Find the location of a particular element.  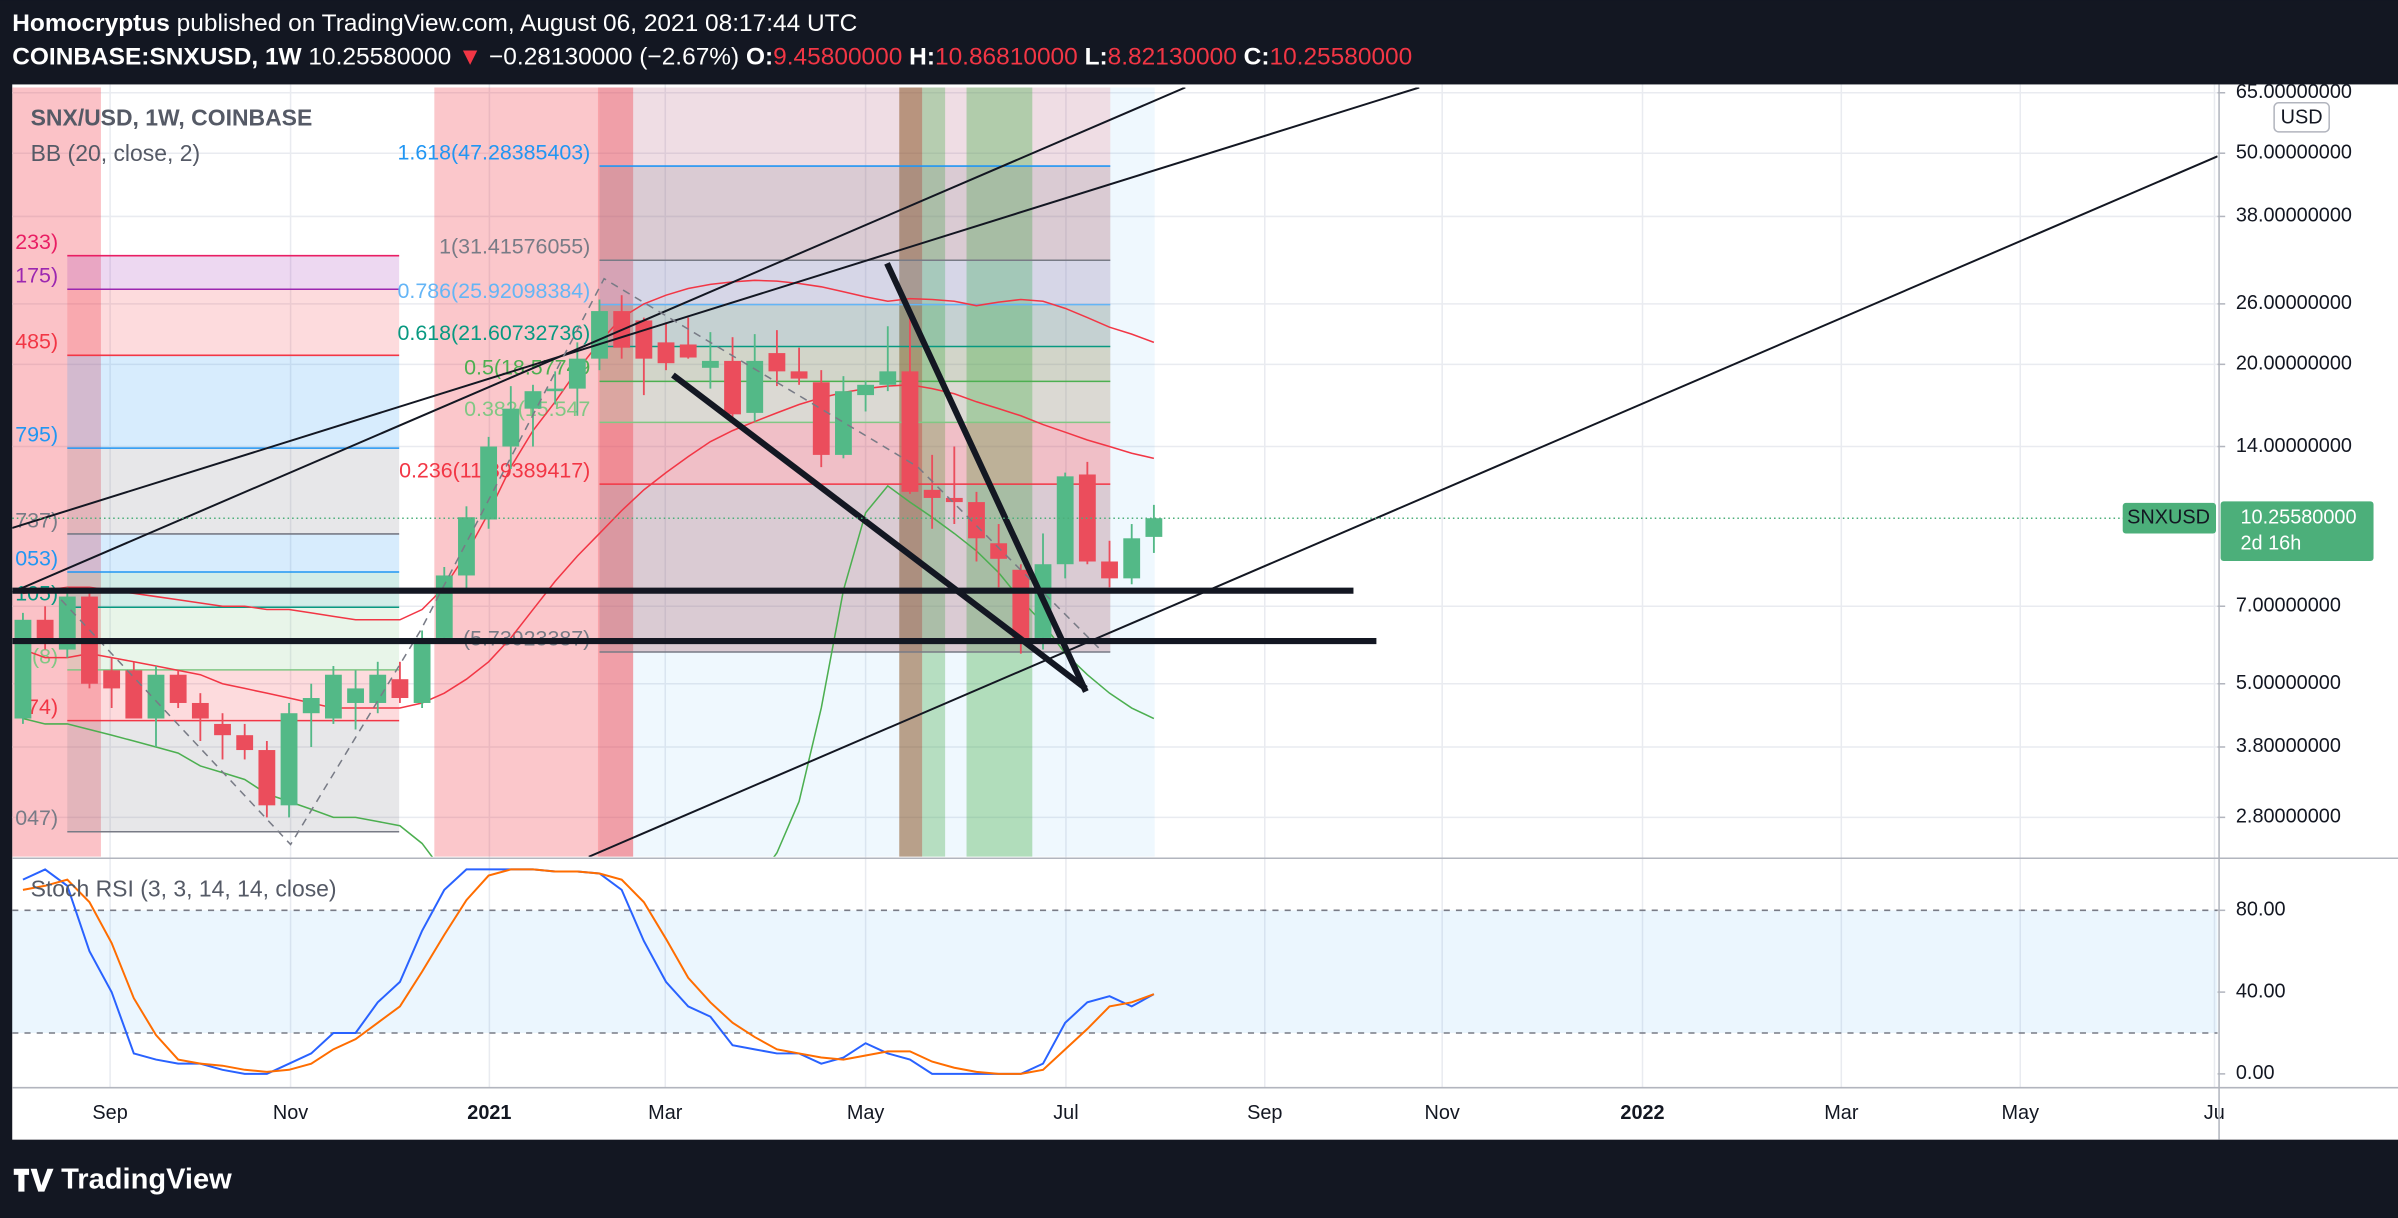

fib-label: 175) is located at coordinates (36, 276).